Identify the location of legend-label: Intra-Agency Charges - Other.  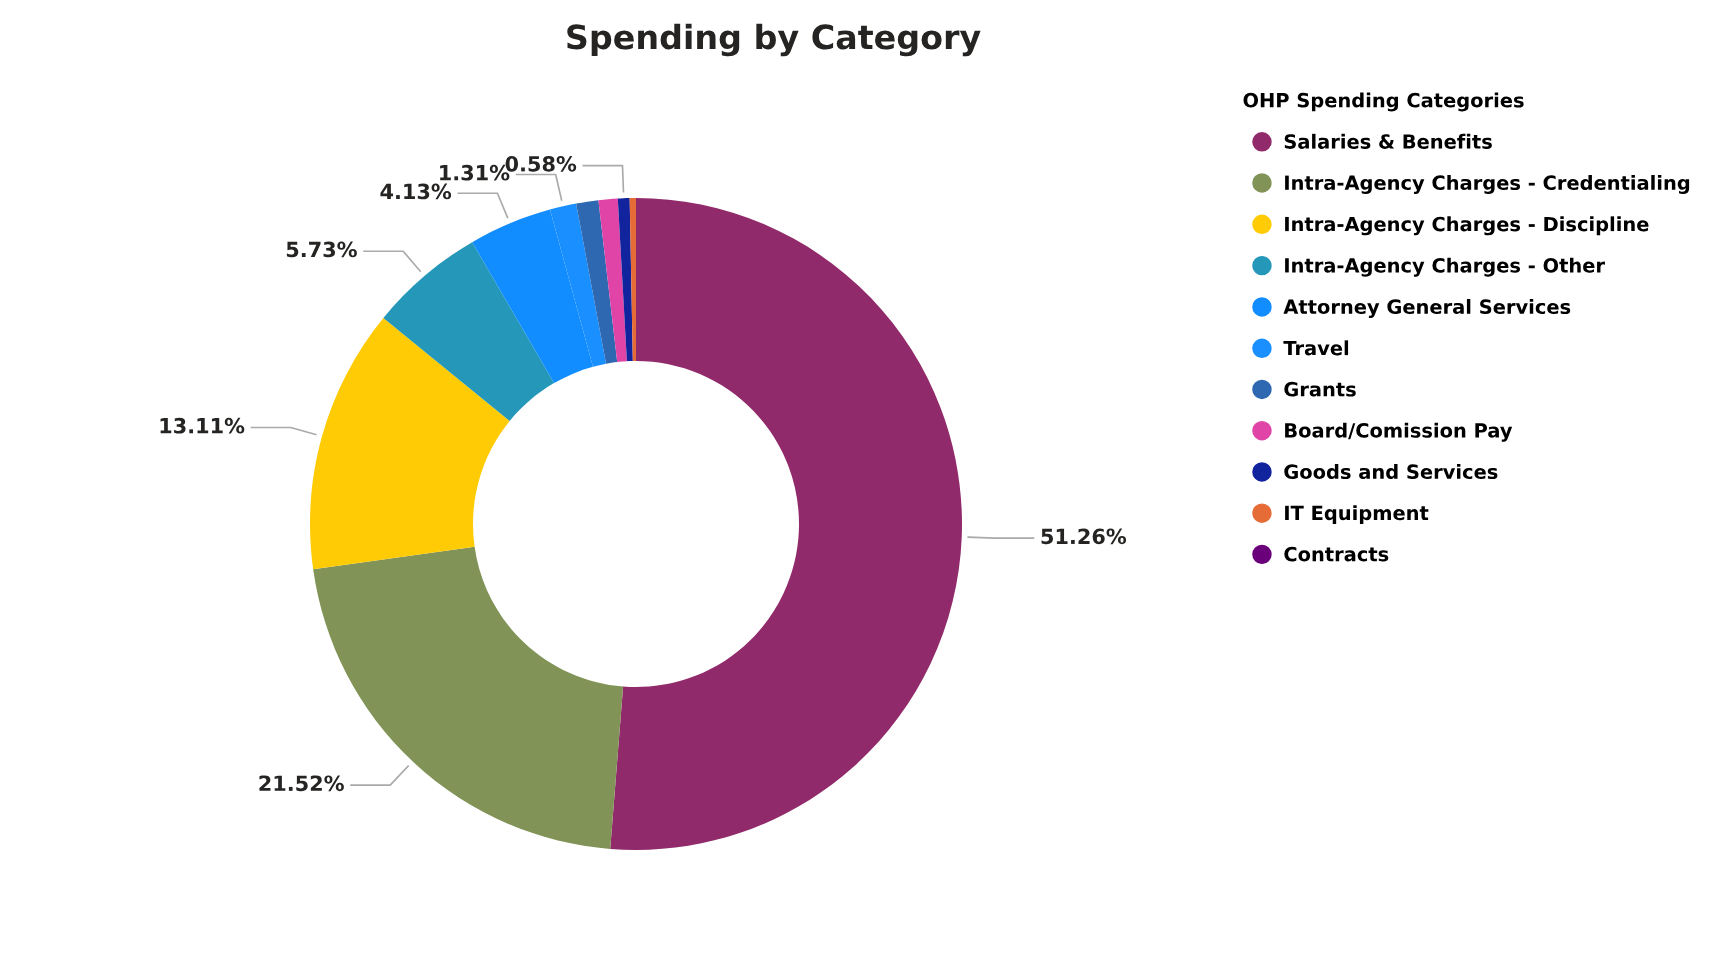
(1445, 267).